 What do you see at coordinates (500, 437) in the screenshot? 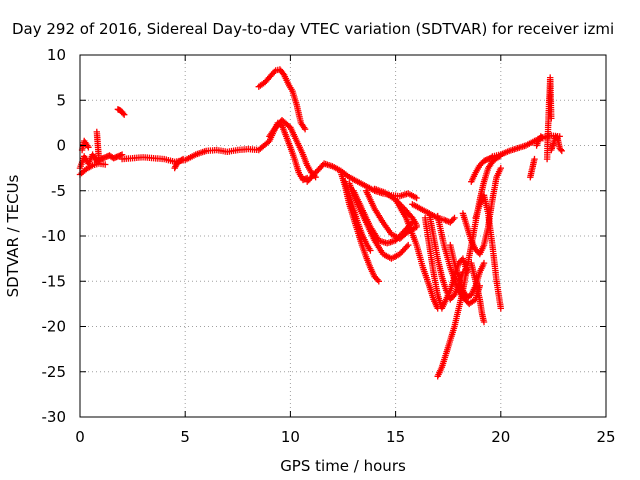
I see `x-tick-label: 20` at bounding box center [500, 437].